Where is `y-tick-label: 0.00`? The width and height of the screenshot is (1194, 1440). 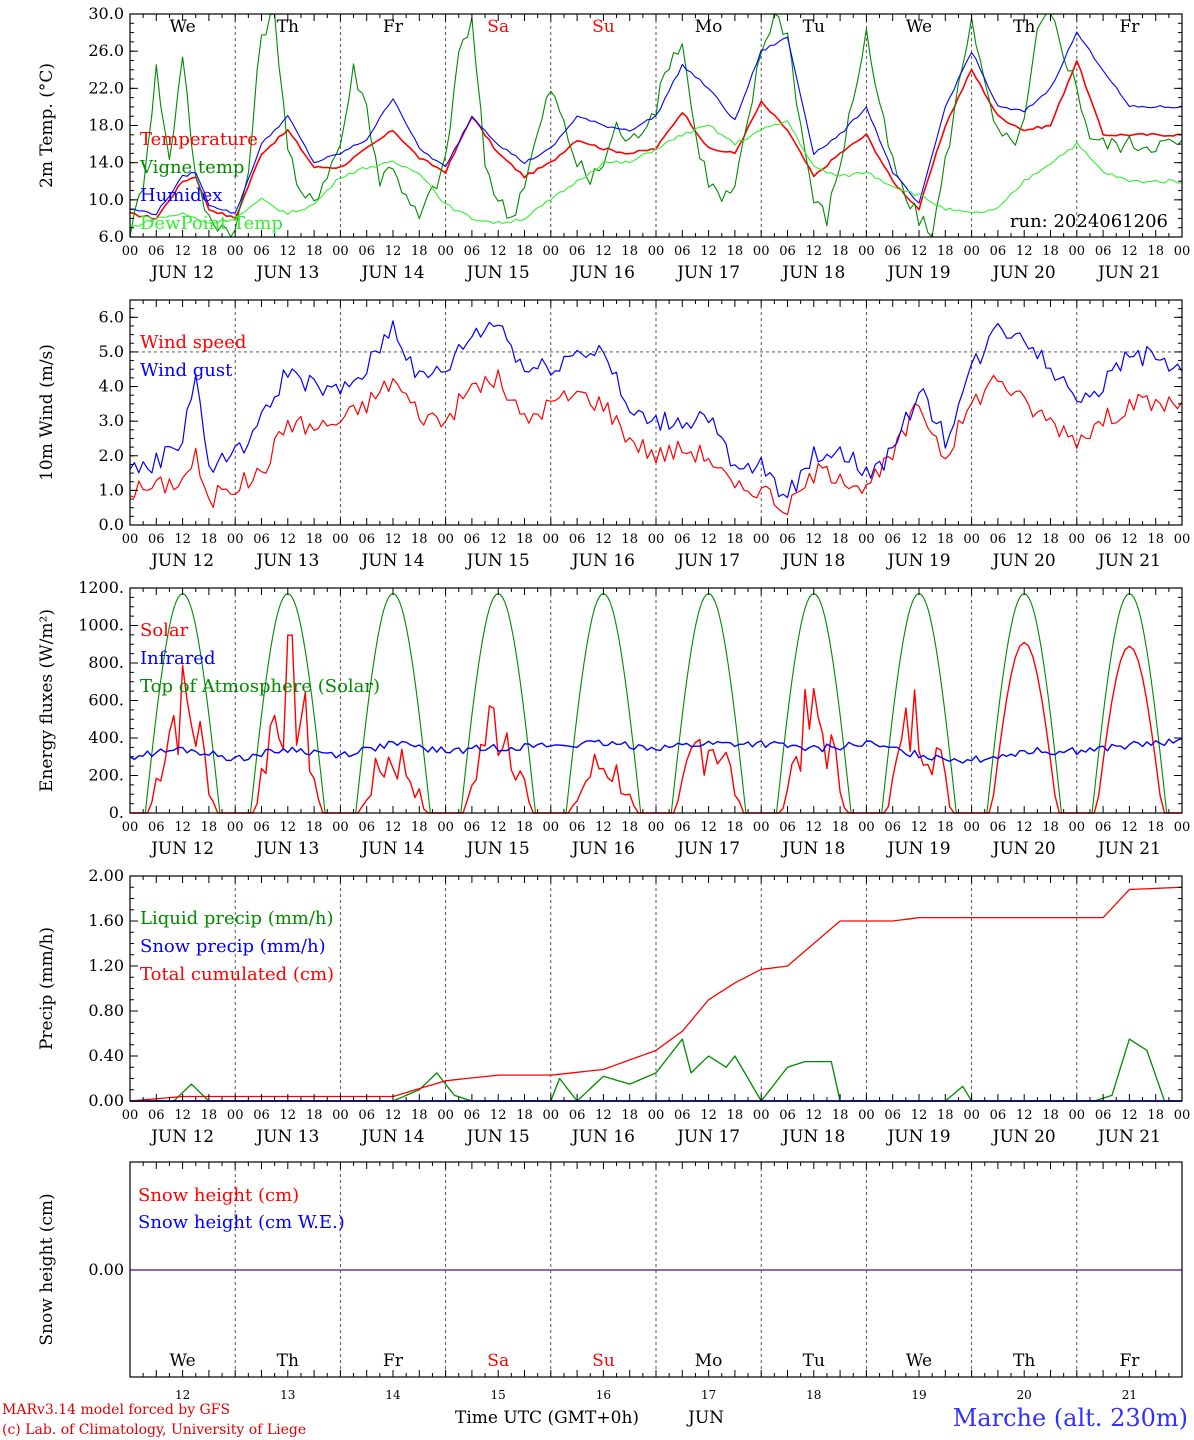
y-tick-label: 0.00 is located at coordinates (106, 1269).